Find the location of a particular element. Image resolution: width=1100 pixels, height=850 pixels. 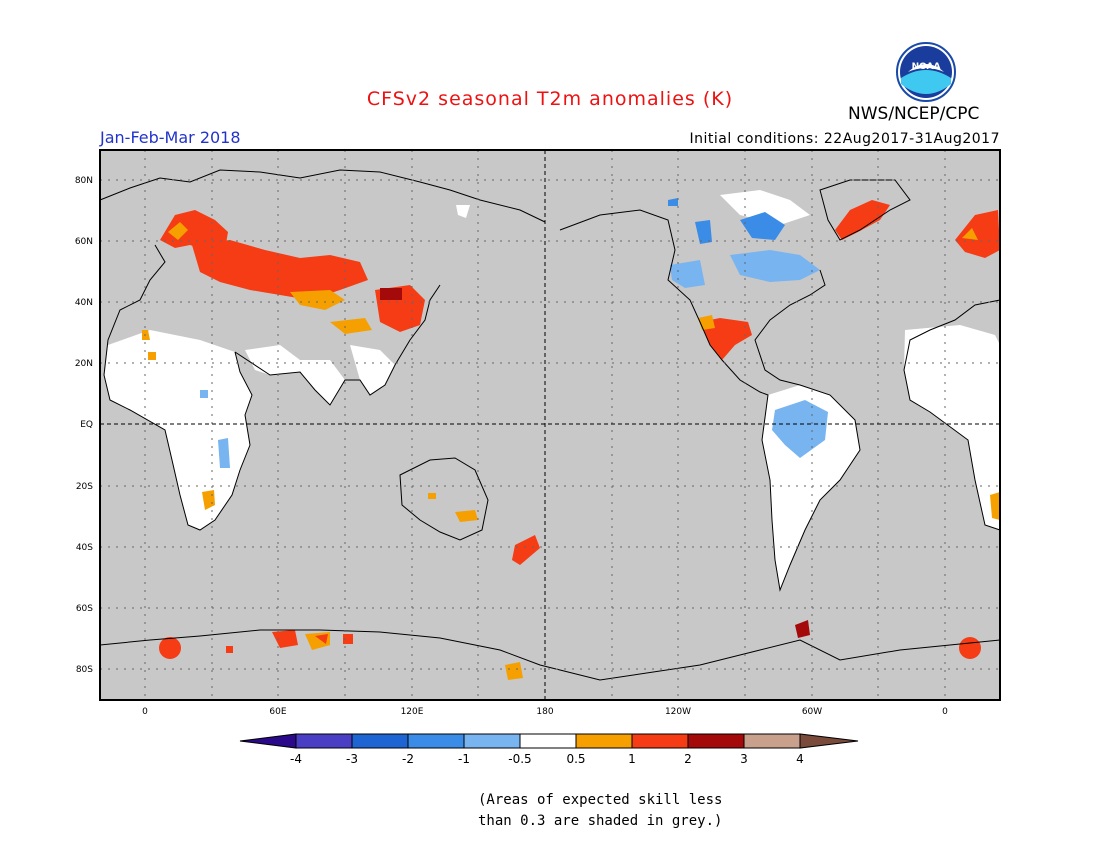

colorbar-label: 0.5 is located at coordinates (575, 759).